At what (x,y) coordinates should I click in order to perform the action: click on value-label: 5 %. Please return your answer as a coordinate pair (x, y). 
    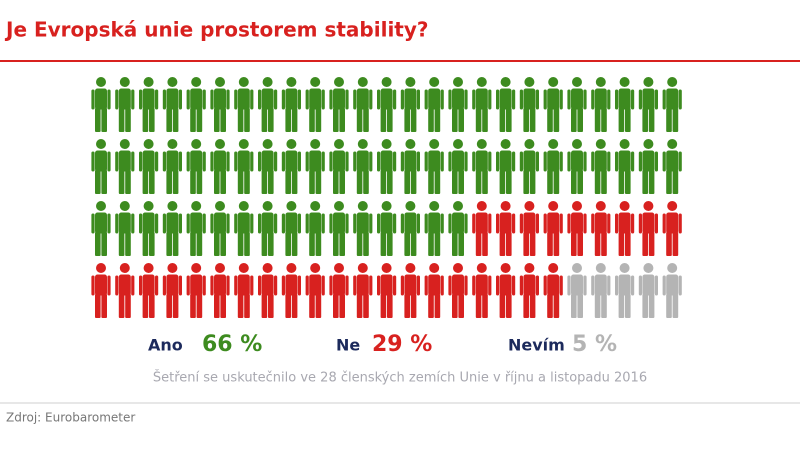
    Looking at the image, I should click on (594, 344).